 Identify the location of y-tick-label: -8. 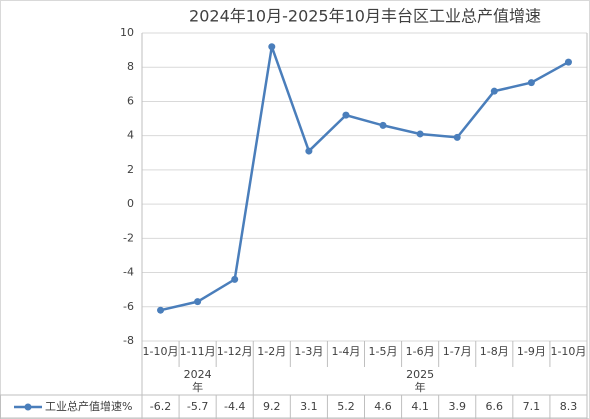
(128, 340).